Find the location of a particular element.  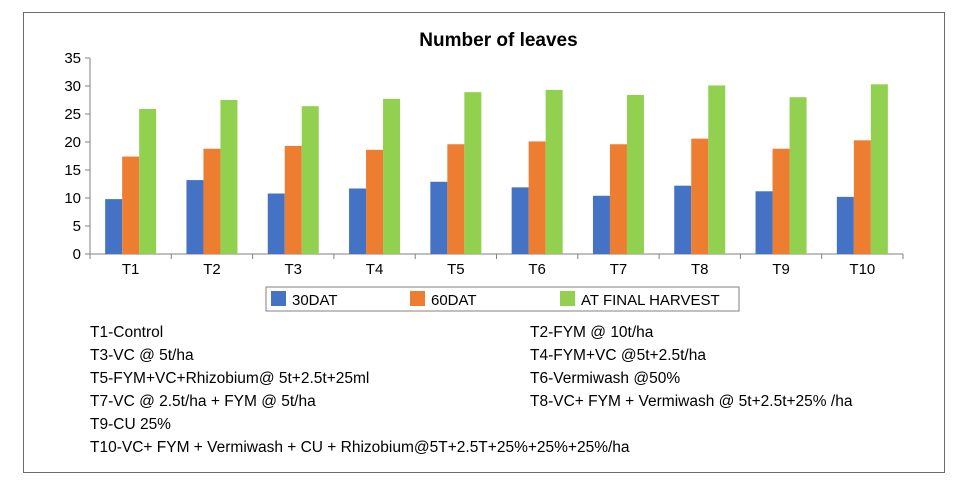

treatment-note: T7-VC @ 2.5t/ha + FYM @ 5t/ha is located at coordinates (203, 401).